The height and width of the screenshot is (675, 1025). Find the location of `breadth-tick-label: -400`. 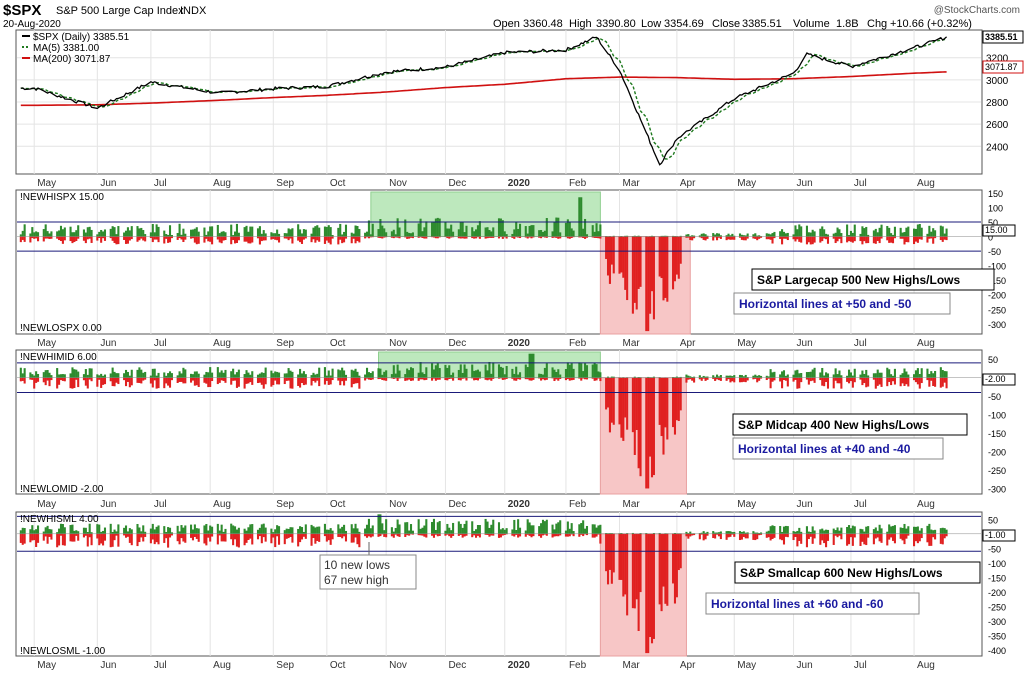

breadth-tick-label: -400 is located at coordinates (997, 651).